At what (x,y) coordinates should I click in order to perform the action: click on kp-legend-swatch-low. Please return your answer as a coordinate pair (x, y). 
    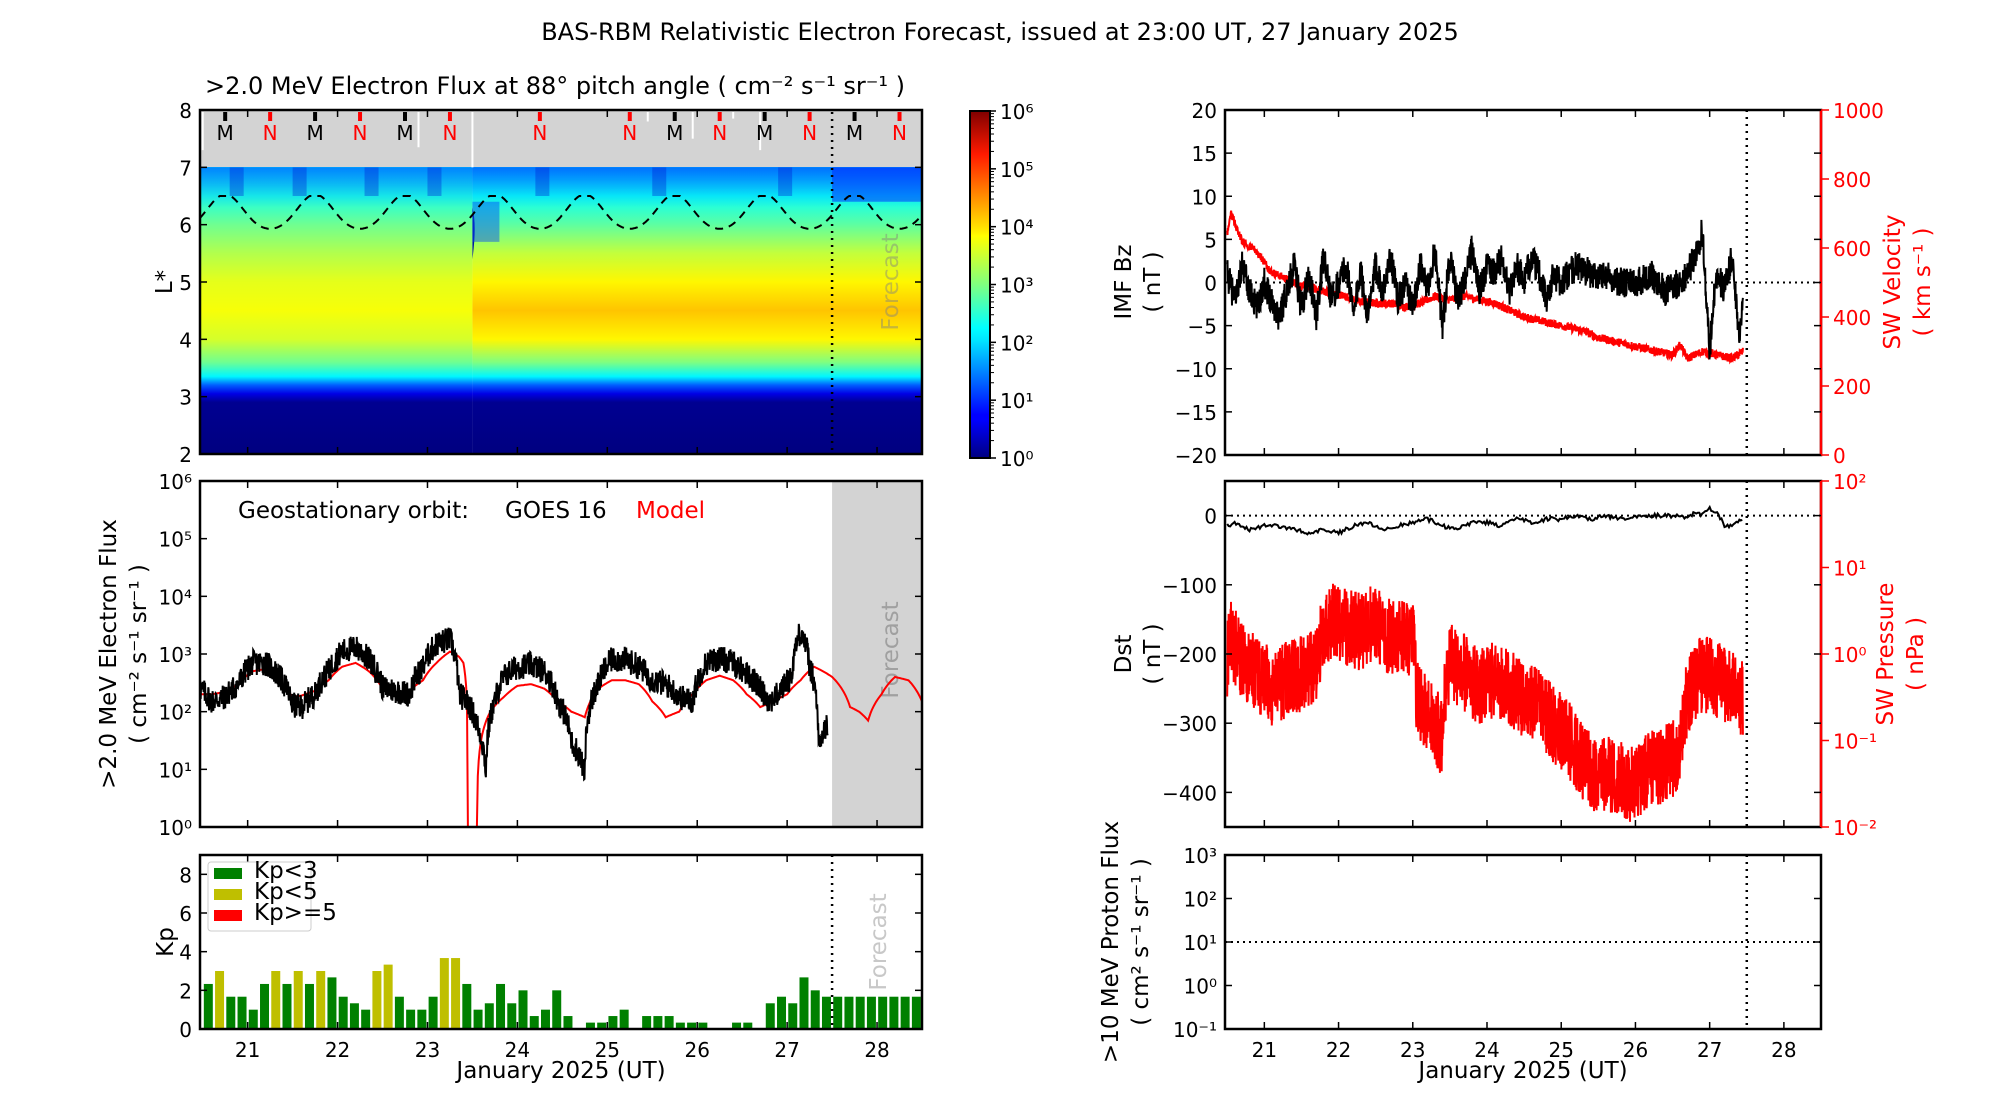
    Looking at the image, I should click on (228, 873).